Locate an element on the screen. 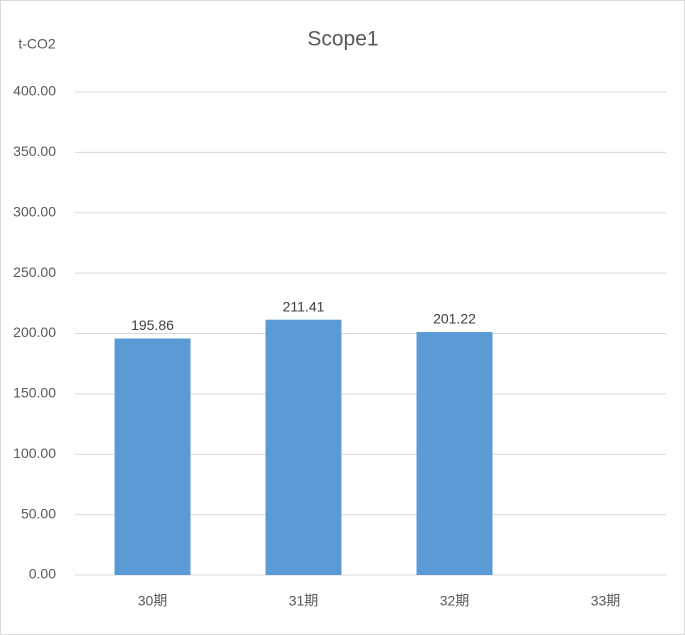 This screenshot has width=685, height=635. data-label: 211.41 is located at coordinates (304, 306).